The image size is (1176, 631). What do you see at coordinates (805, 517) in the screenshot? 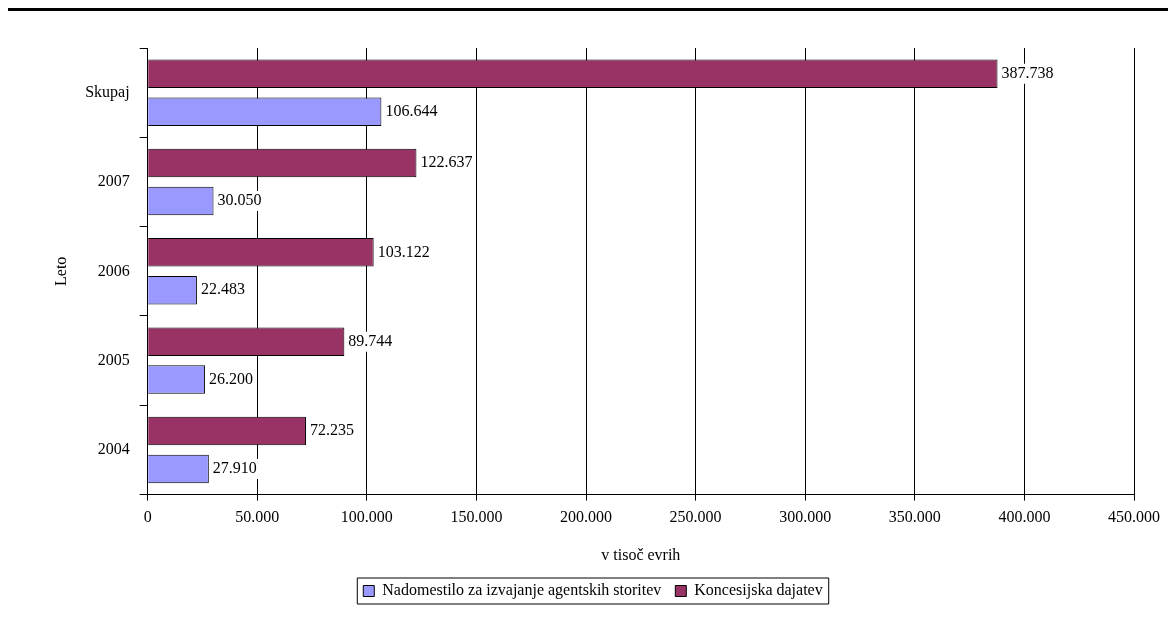
I see `x-tick-label: 300.000` at bounding box center [805, 517].